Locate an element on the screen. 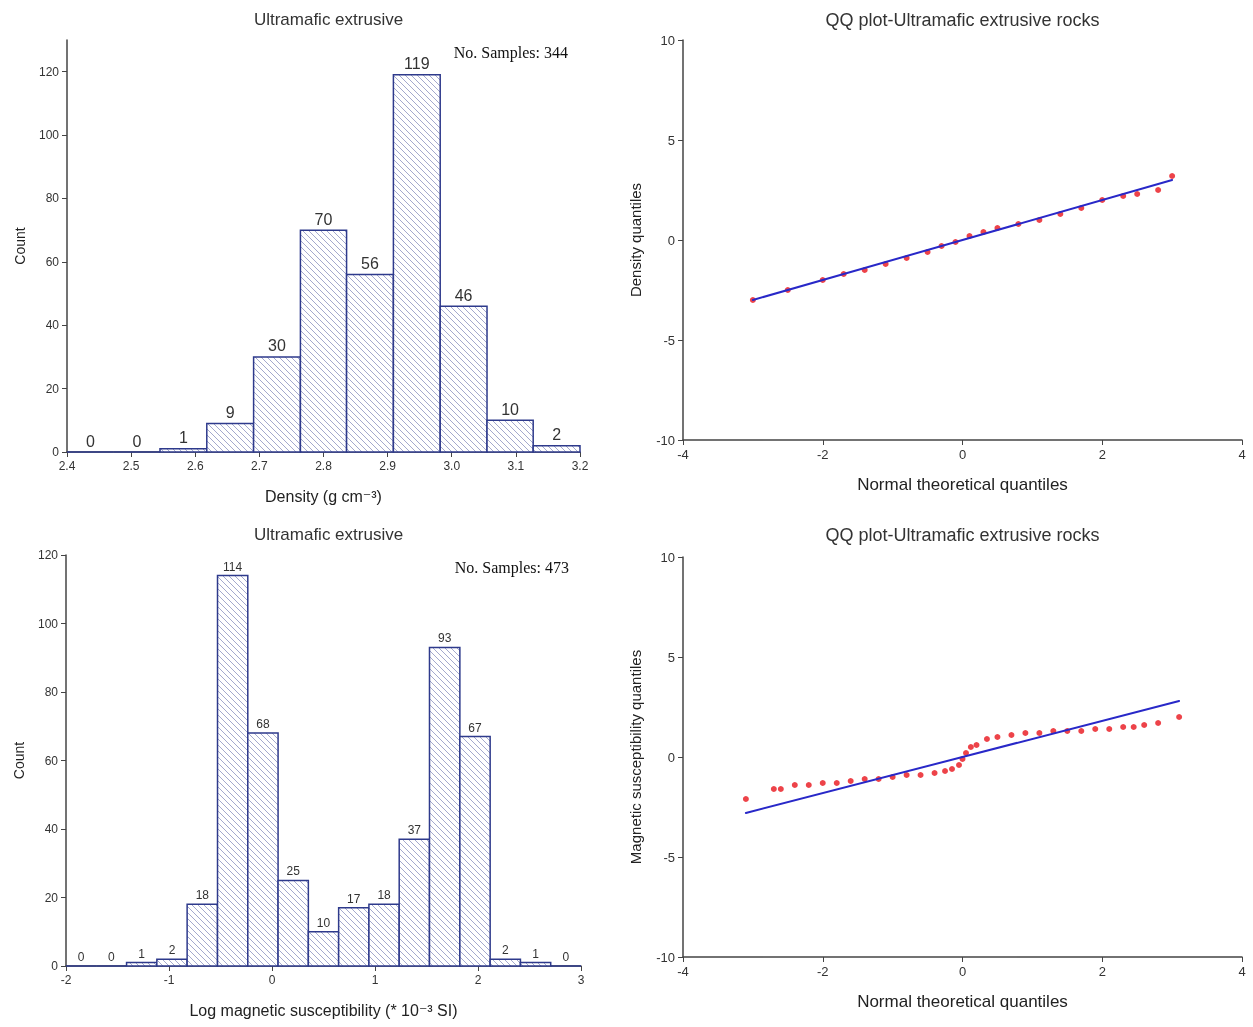 This screenshot has height=1027, width=1253. x-tick-label: 3.0 is located at coordinates (452, 466).